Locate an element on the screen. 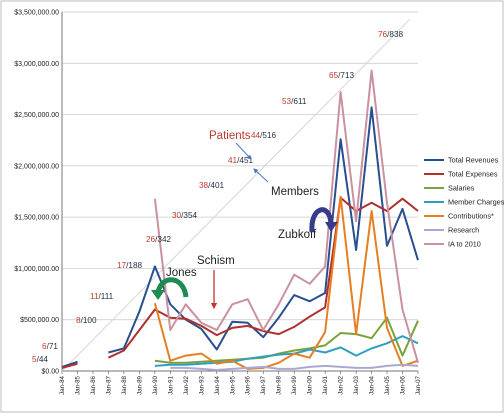 Image resolution: width=504 pixels, height=418 pixels. x-tick-label: Jan-95 is located at coordinates (232, 384).